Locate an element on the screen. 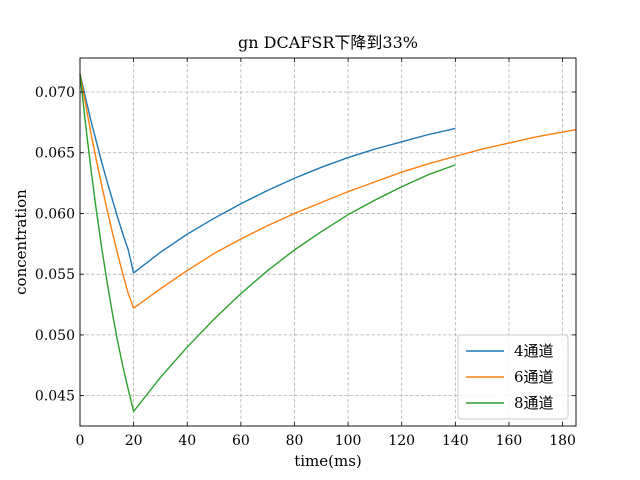 The height and width of the screenshot is (480, 640). legend-box is located at coordinates (513, 377).